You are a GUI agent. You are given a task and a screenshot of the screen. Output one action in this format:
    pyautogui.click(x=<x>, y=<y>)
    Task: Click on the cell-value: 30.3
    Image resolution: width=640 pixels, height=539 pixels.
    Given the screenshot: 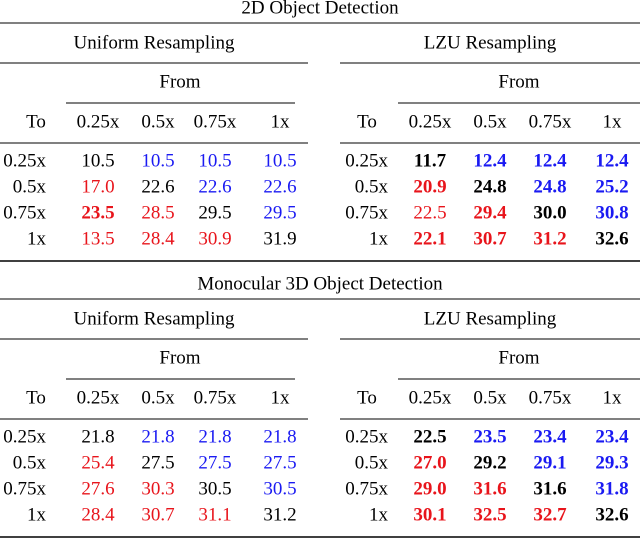 What is the action you would take?
    pyautogui.click(x=157, y=488)
    